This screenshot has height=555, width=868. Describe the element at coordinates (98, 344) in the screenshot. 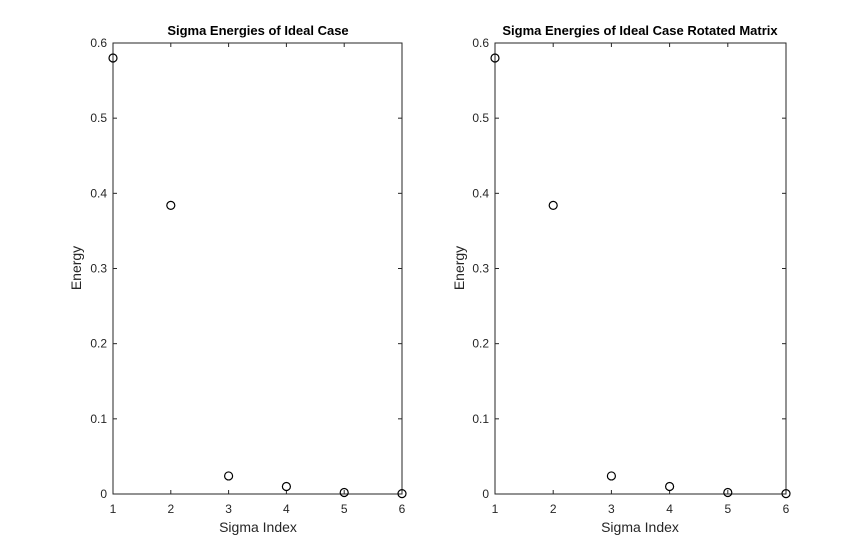

I see `left-y-tick-label: 0.2` at that location.